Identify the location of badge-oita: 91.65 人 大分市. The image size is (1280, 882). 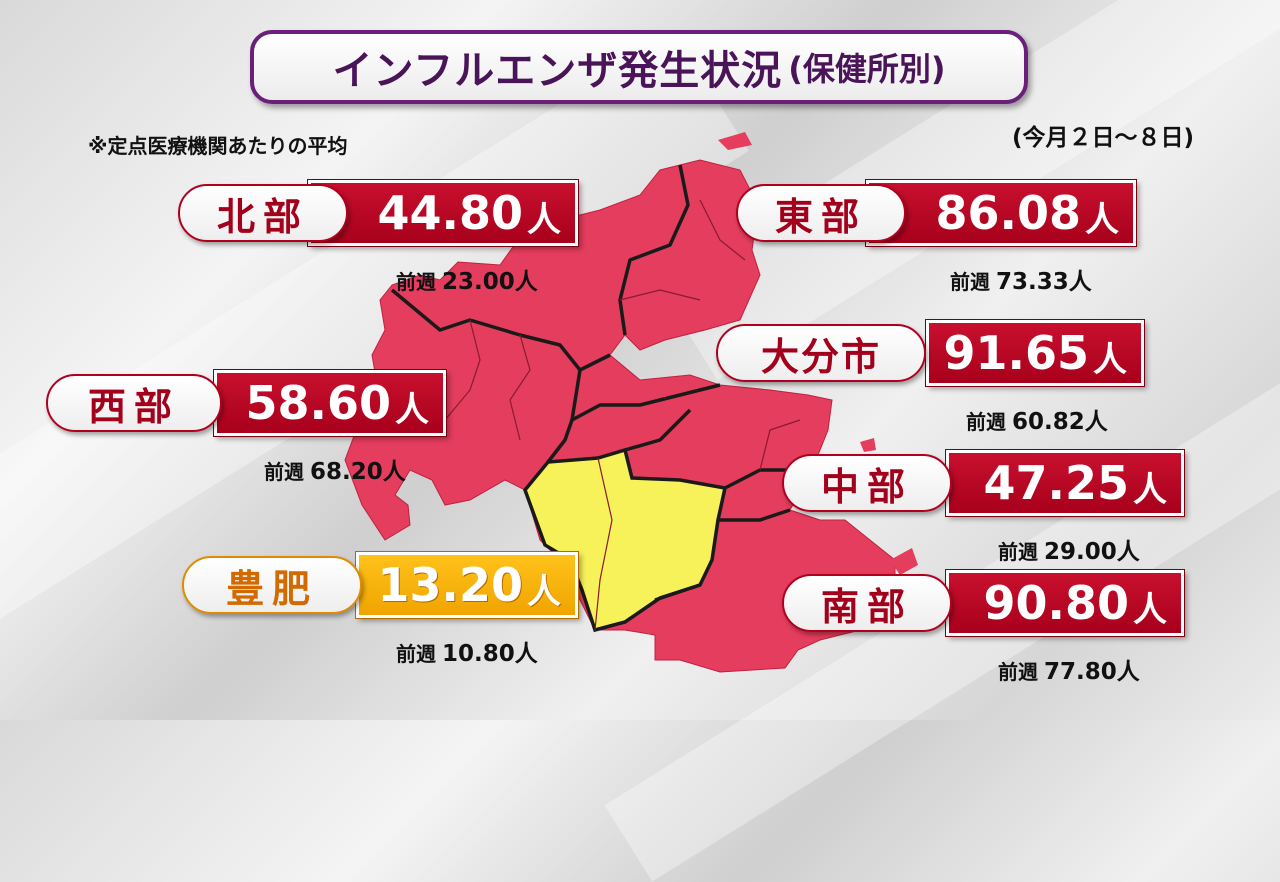
(930, 353).